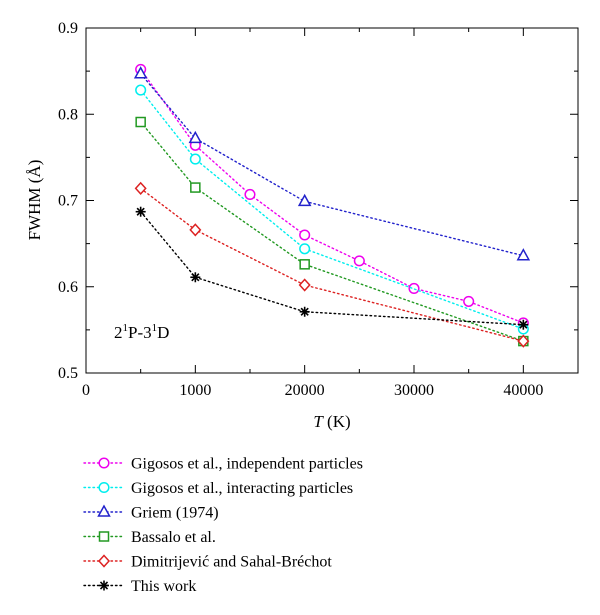 Image resolution: width=600 pixels, height=615 pixels. I want to click on x-tick-label: 30000, so click(414, 390).